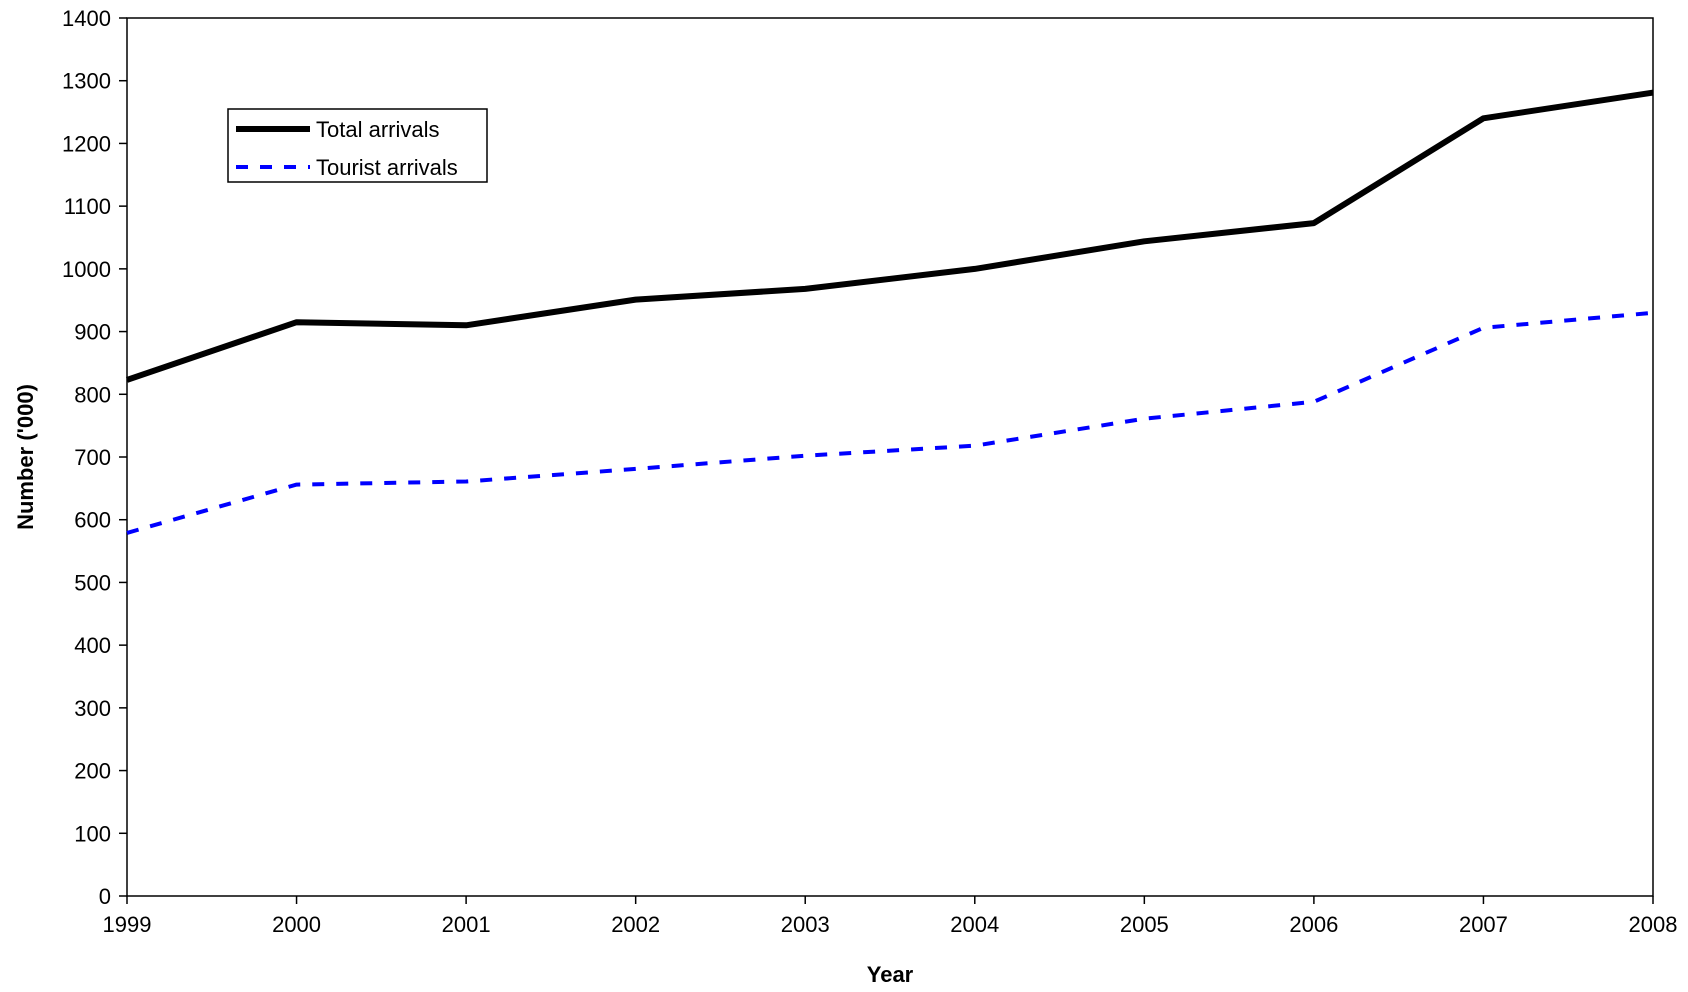  What do you see at coordinates (466, 924) in the screenshot?
I see `x-tick-label: 2001` at bounding box center [466, 924].